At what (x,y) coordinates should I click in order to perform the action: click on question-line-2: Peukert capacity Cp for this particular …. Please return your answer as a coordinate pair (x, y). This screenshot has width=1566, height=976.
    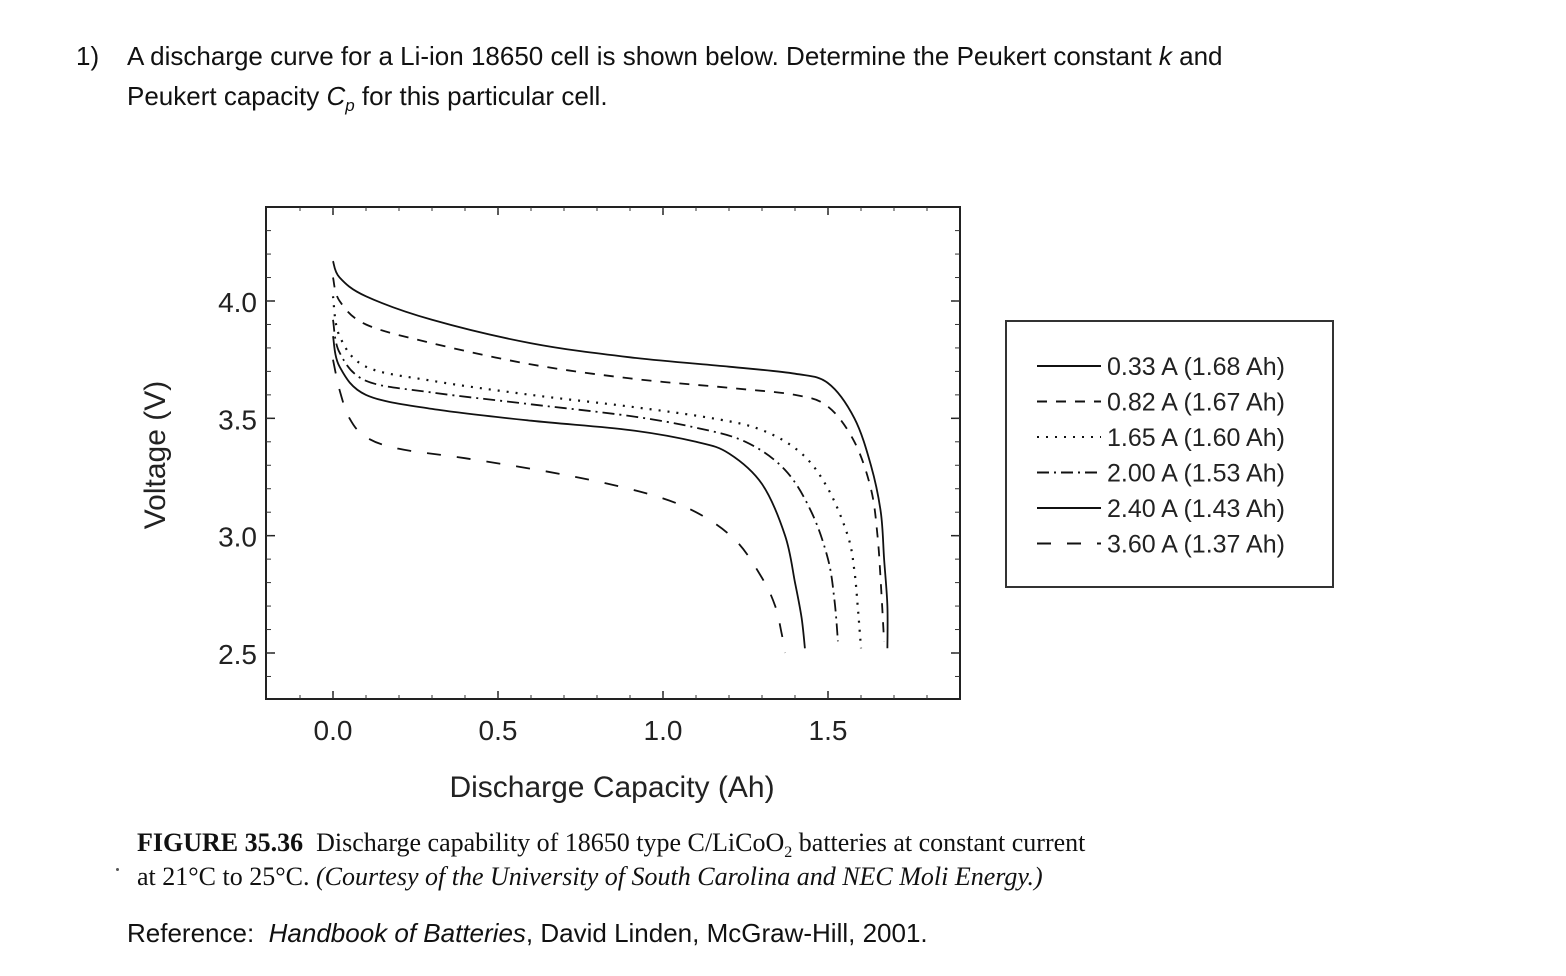
    Looking at the image, I should click on (367, 98).